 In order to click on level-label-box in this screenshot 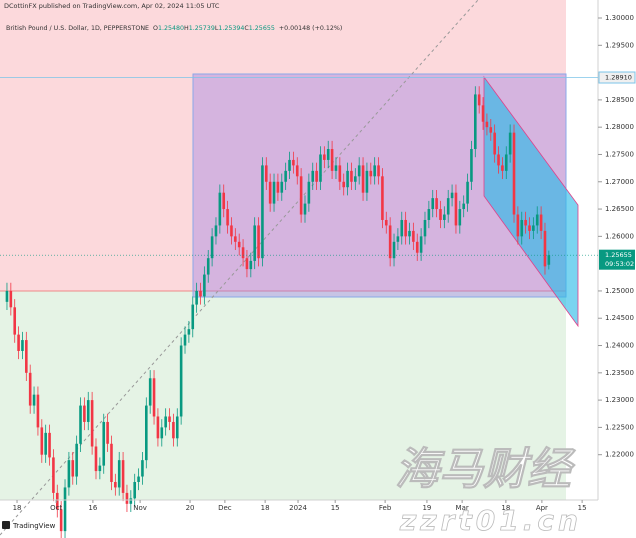, I will do `click(617, 77)`.